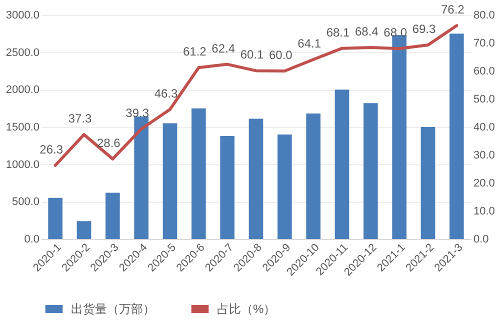  Describe the element at coordinates (338, 32) in the screenshot. I see `data-label: 68.1` at that location.